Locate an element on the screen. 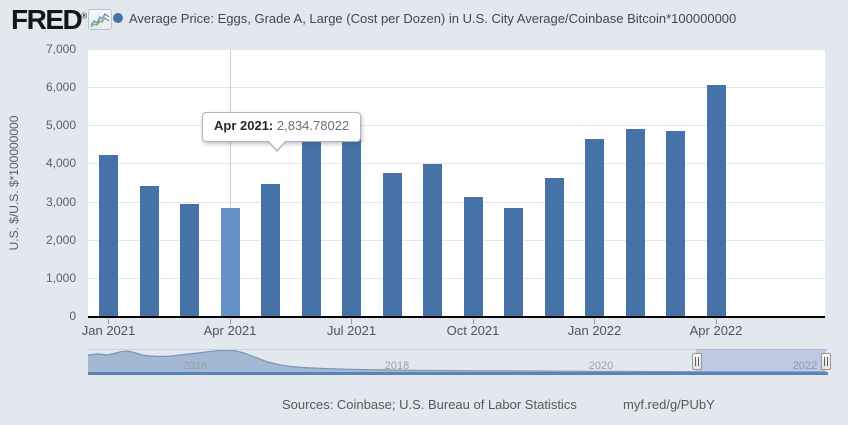 The width and height of the screenshot is (848, 425). bar-Mar-2022 is located at coordinates (675, 223).